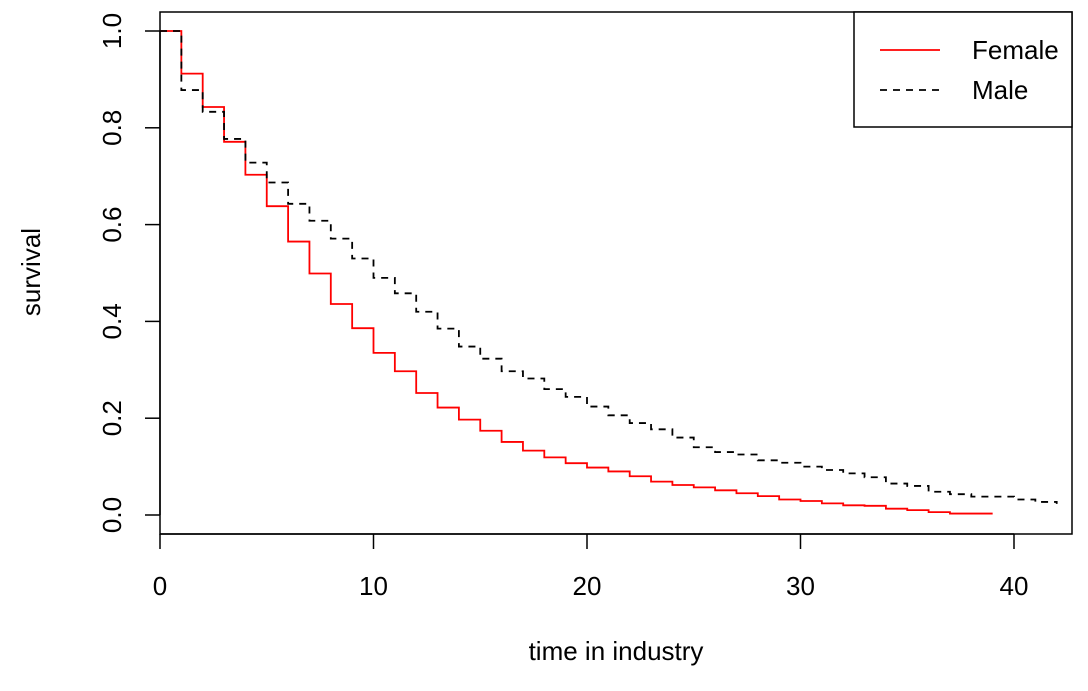 The width and height of the screenshot is (1088, 691). Describe the element at coordinates (160, 586) in the screenshot. I see `x-tick-label: 0` at that location.